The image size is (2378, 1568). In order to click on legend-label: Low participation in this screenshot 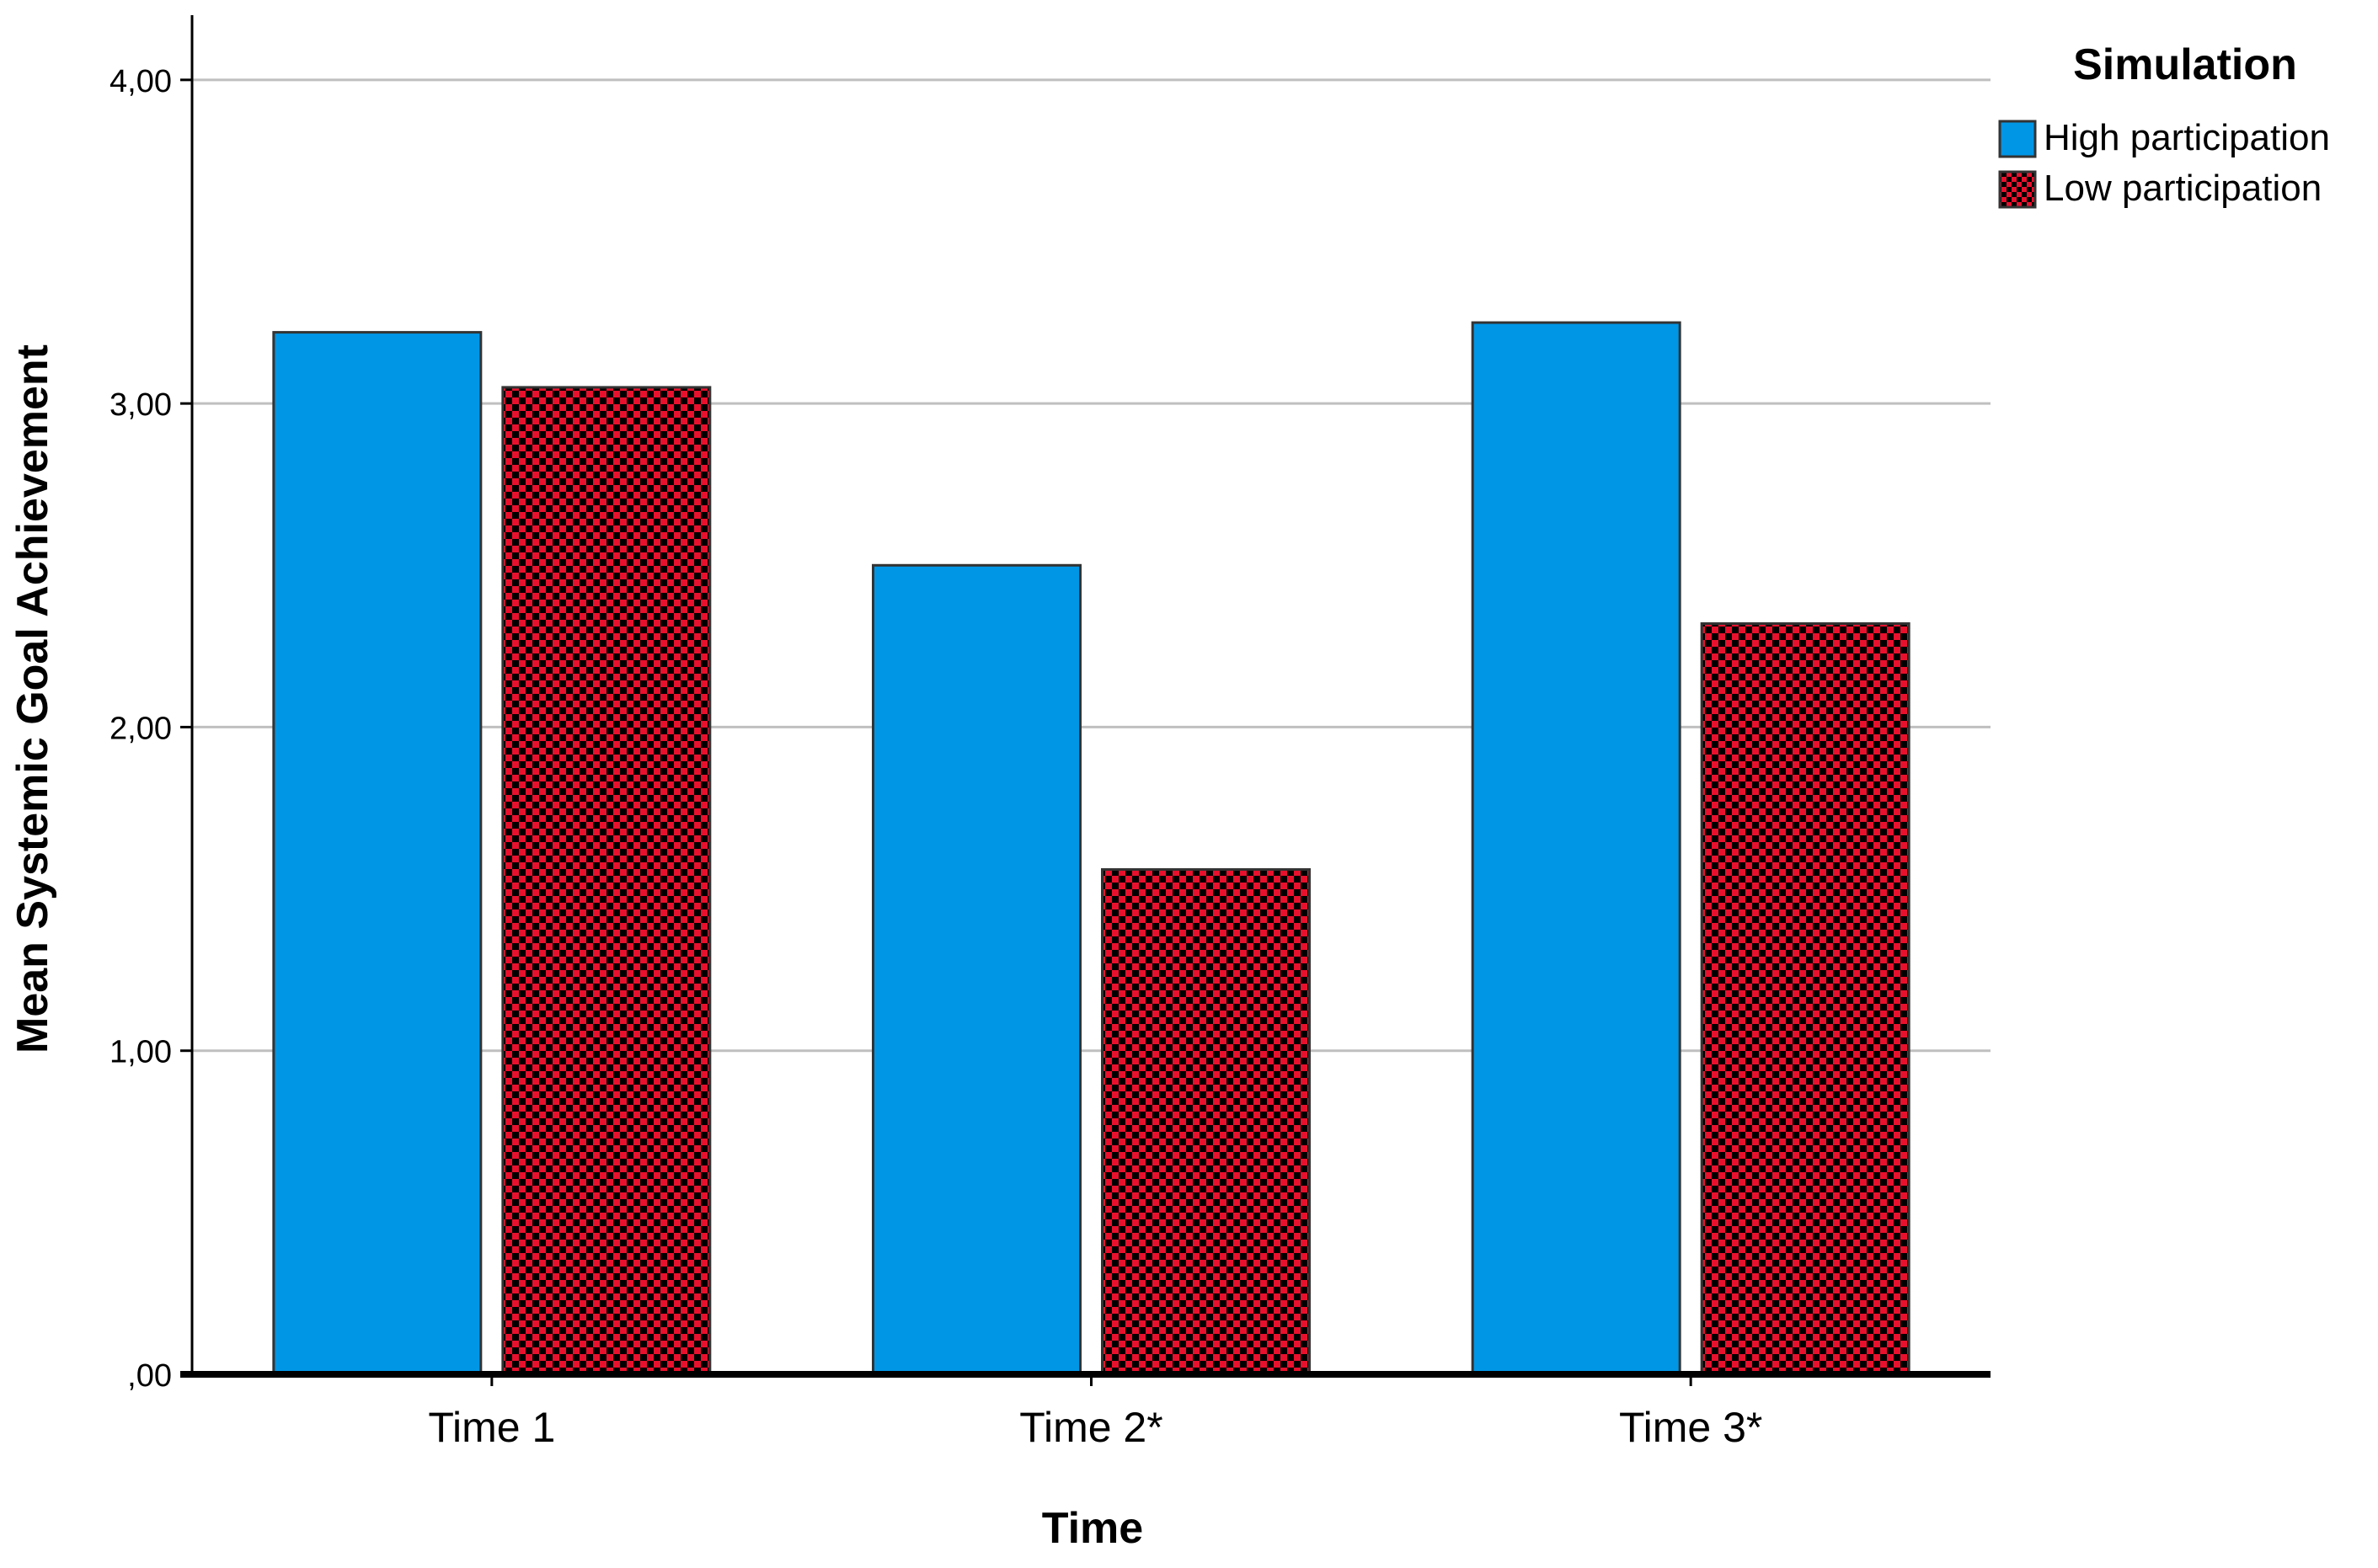, I will do `click(2183, 188)`.